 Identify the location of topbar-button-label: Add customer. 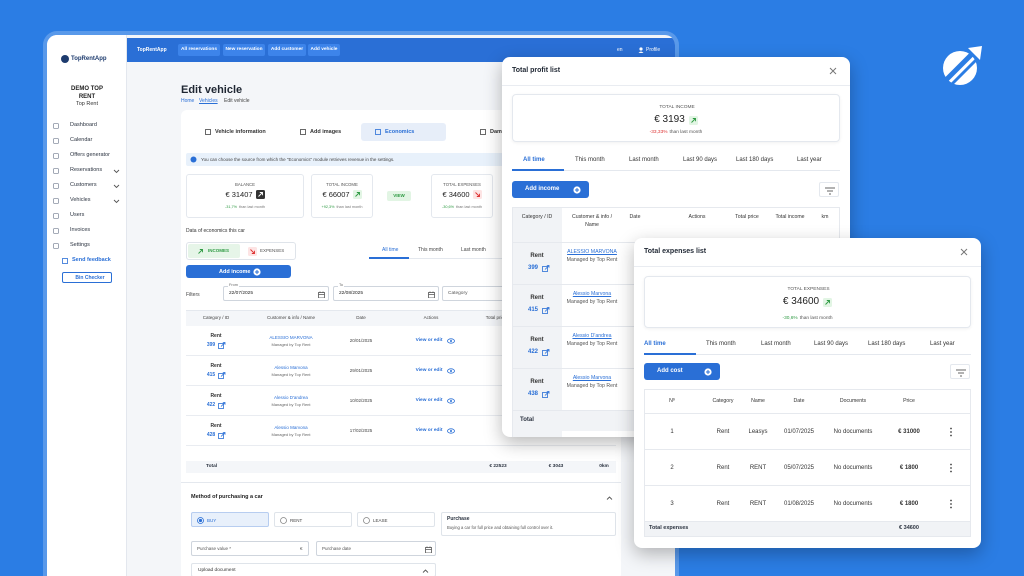
(287, 49).